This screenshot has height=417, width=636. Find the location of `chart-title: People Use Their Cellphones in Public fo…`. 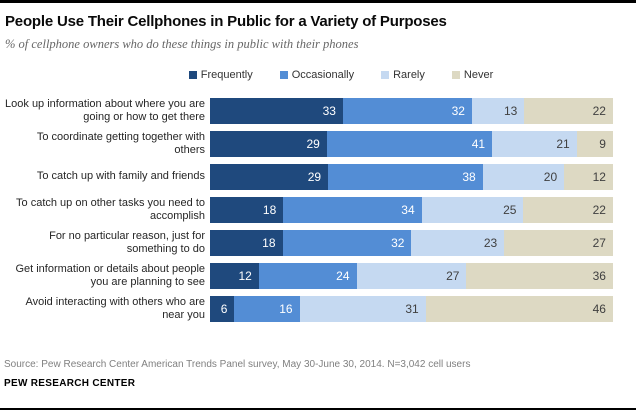

chart-title: People Use Their Cellphones in Public fo… is located at coordinates (226, 21).